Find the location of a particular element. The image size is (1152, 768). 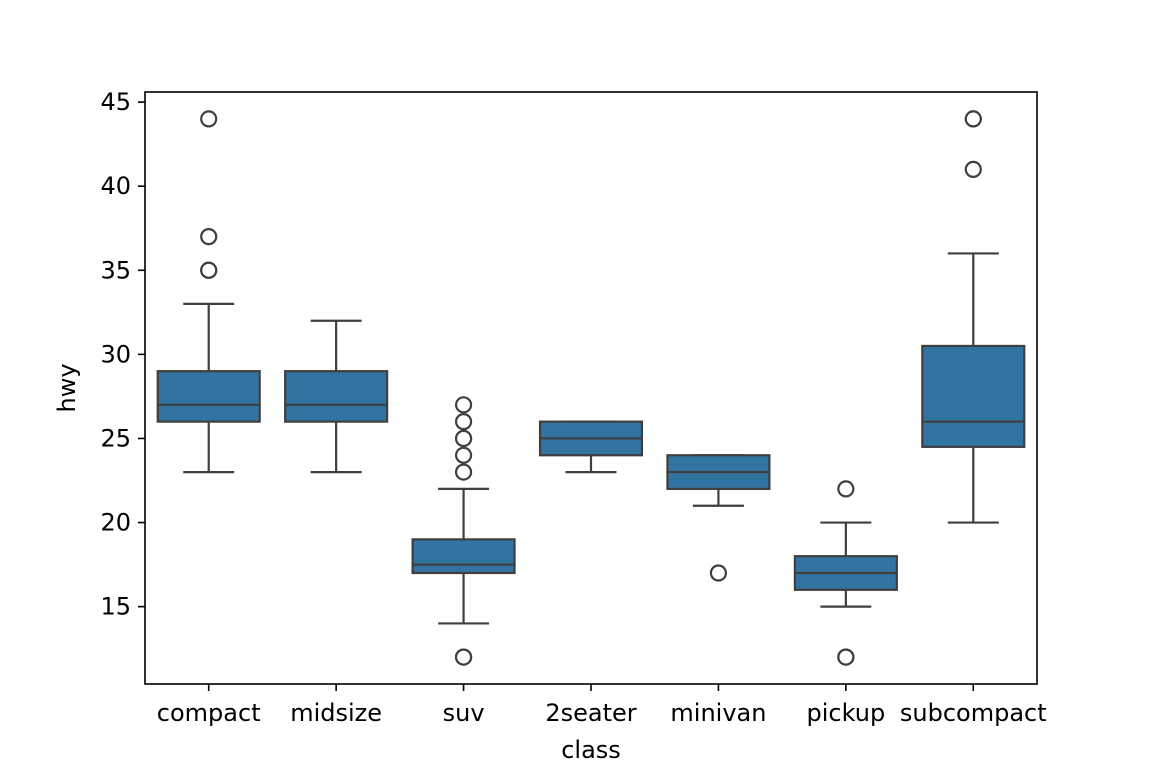

x-tick-label: suv is located at coordinates (464, 713).